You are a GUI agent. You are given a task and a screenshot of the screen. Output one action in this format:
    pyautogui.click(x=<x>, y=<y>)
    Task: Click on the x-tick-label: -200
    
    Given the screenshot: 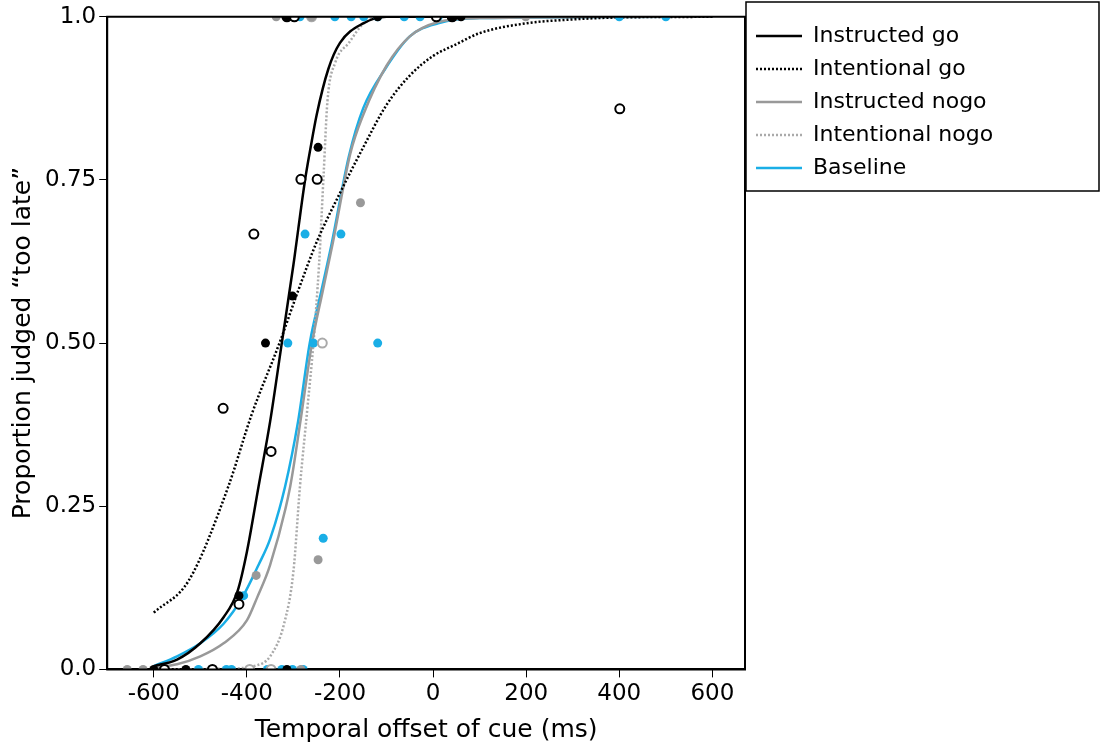 What is the action you would take?
    pyautogui.click(x=340, y=692)
    